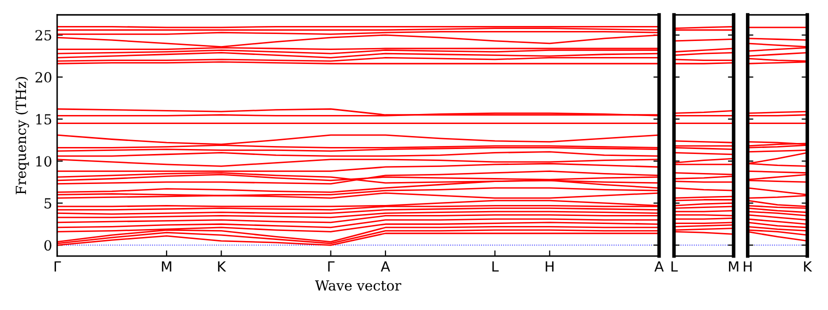 The width and height of the screenshot is (828, 310). I want to click on y-tick-label: 25, so click(44, 35).